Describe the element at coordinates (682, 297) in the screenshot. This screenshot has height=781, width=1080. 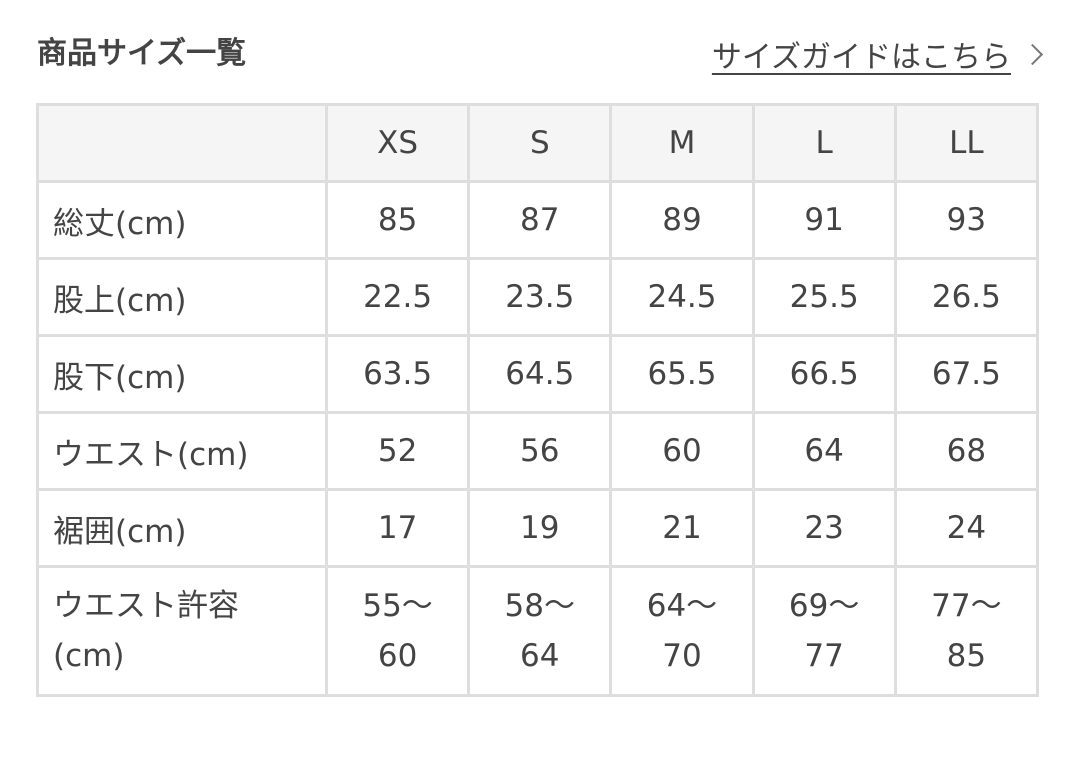
I see `table-cell: 24.5` at that location.